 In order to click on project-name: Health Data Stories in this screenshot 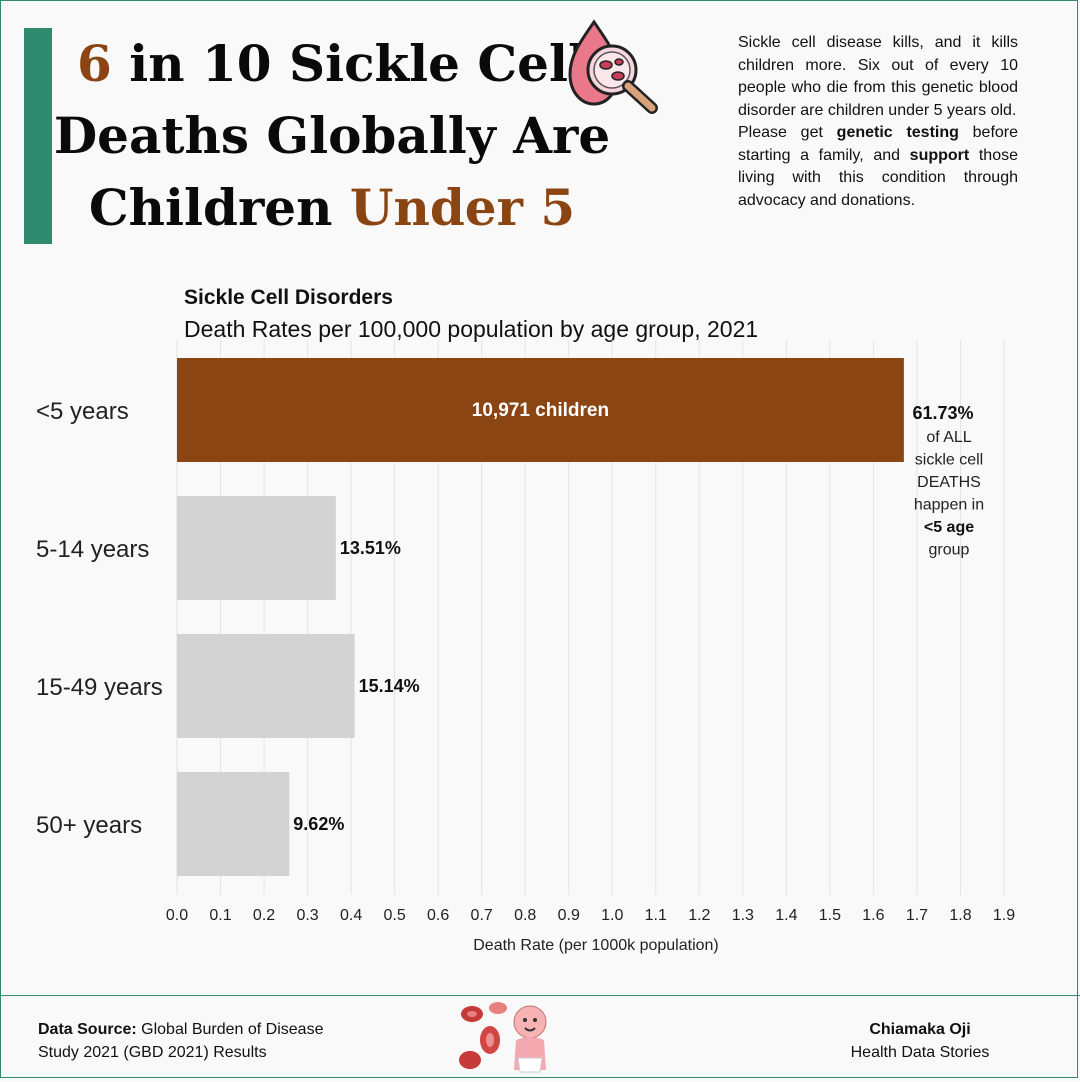, I will do `click(920, 1052)`.